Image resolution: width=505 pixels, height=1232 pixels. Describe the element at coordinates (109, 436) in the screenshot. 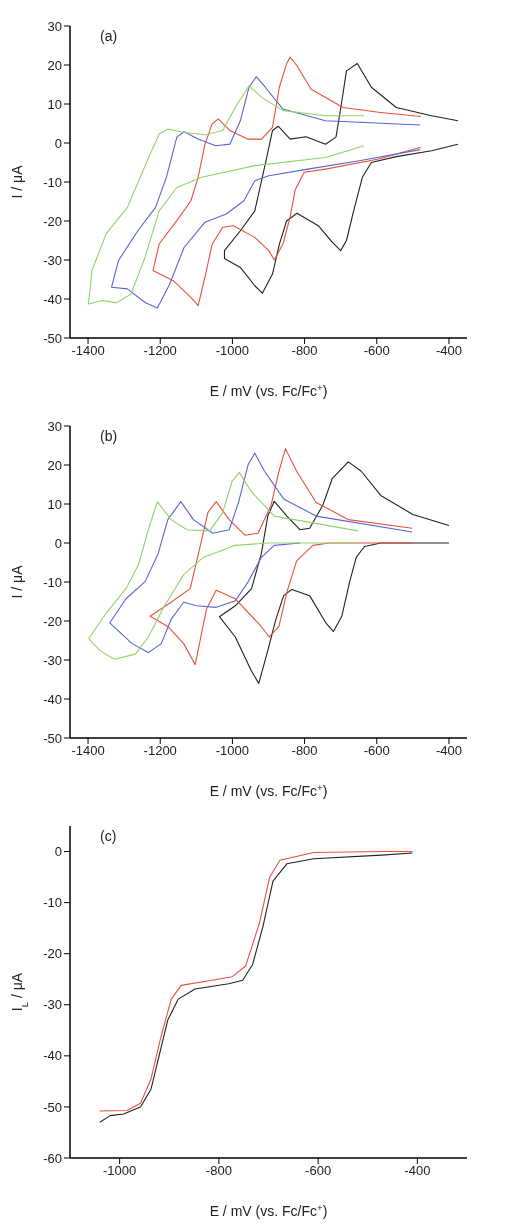

I see `annotation: (b)` at that location.